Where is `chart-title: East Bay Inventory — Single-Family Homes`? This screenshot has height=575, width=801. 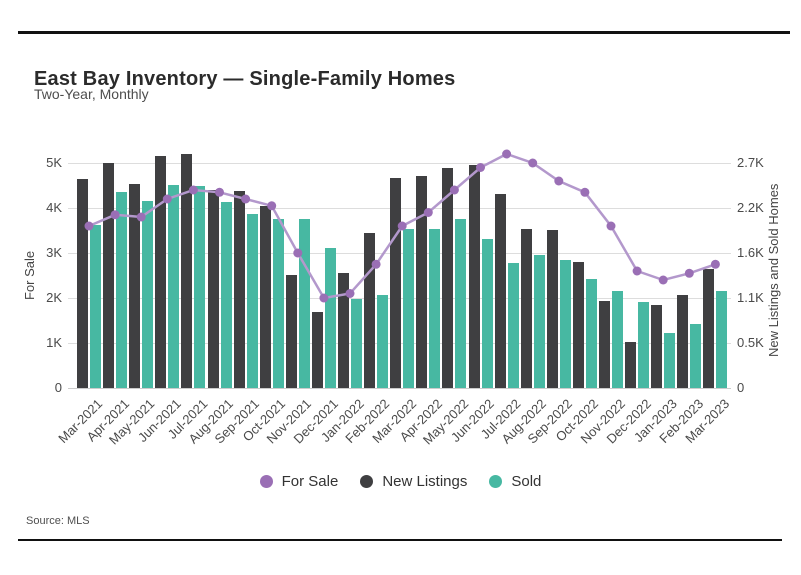
chart-title: East Bay Inventory — Single-Family Homes is located at coordinates (245, 79).